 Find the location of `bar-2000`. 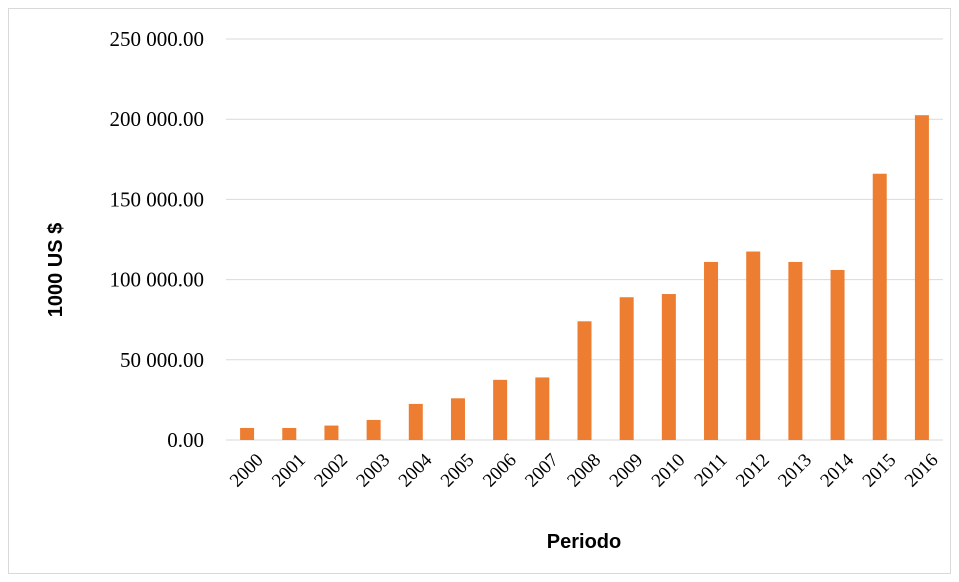

bar-2000 is located at coordinates (247, 433).